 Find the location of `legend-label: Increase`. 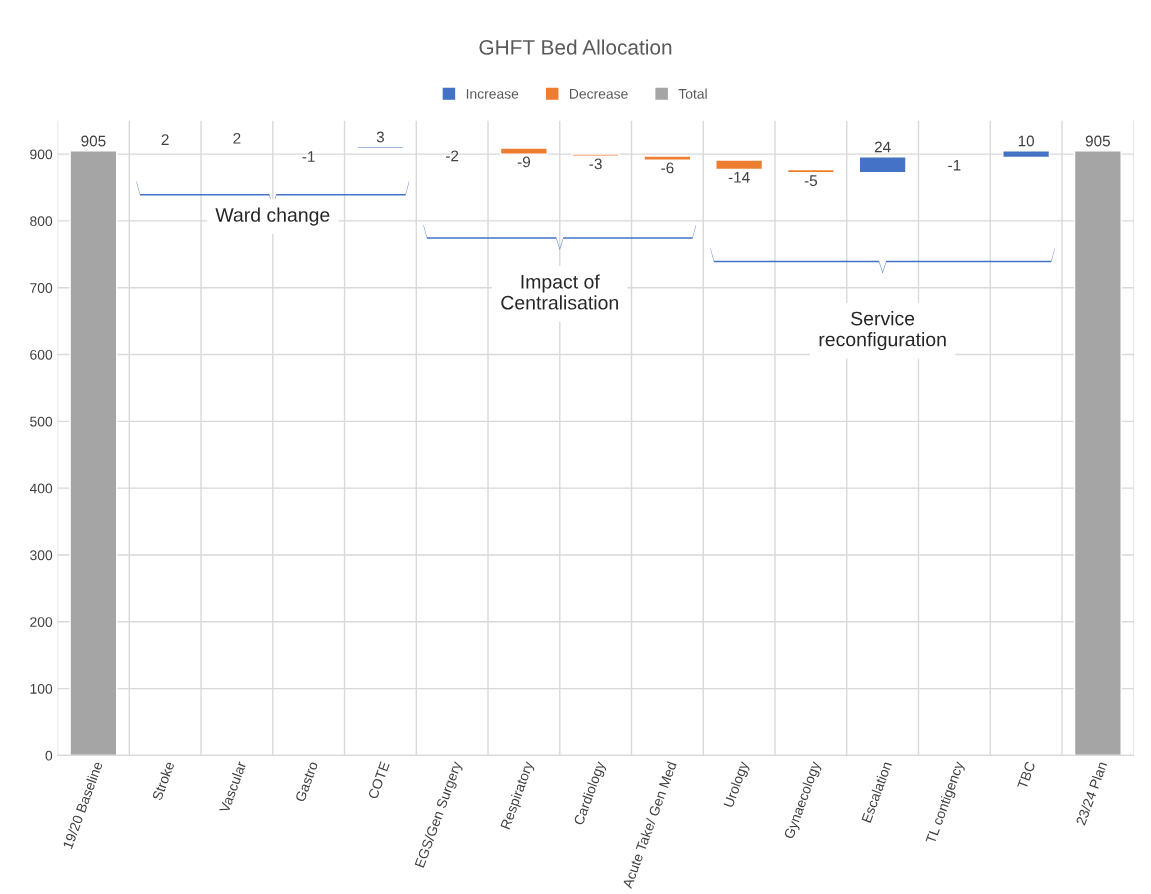

legend-label: Increase is located at coordinates (492, 94).